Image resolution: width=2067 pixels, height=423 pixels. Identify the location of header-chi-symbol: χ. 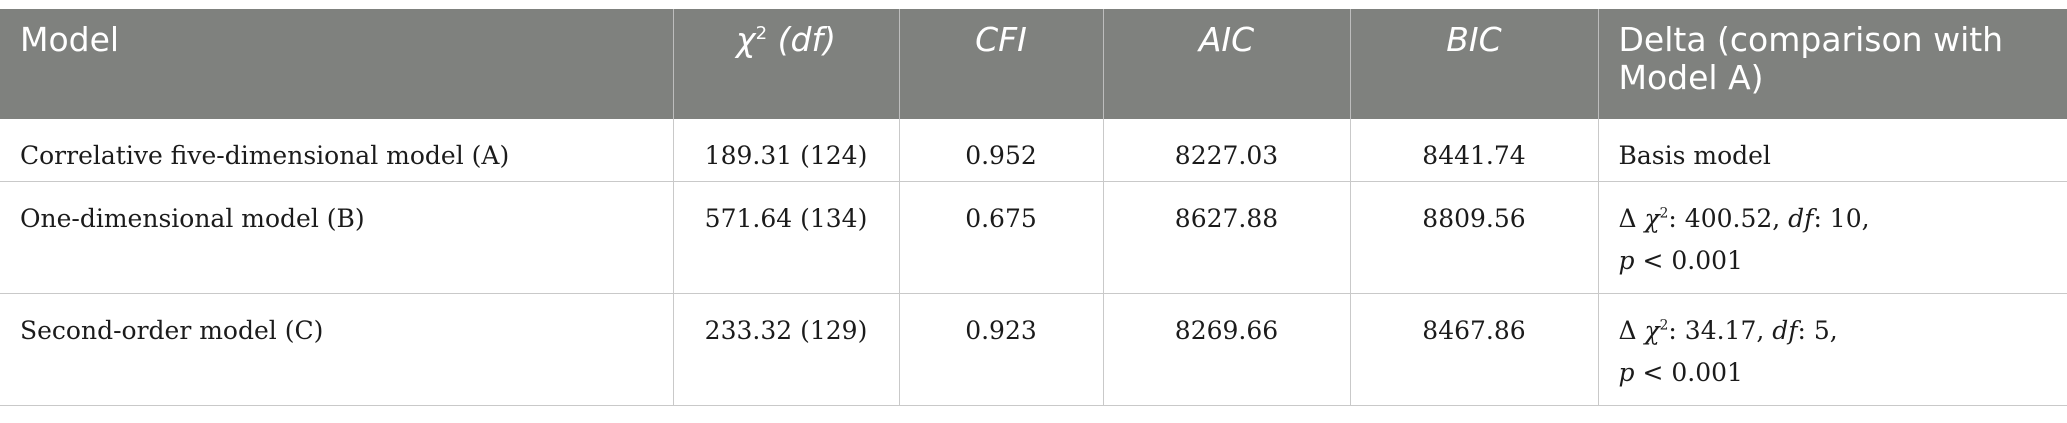
(746, 39).